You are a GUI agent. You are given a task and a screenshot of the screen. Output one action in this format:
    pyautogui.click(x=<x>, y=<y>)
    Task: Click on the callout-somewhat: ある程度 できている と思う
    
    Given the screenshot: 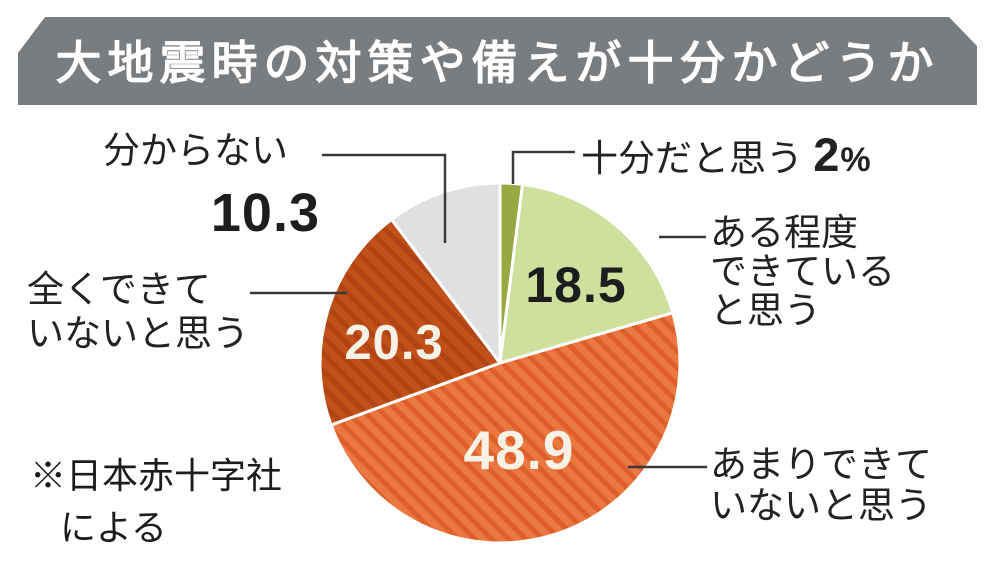 What is the action you would take?
    pyautogui.click(x=802, y=271)
    